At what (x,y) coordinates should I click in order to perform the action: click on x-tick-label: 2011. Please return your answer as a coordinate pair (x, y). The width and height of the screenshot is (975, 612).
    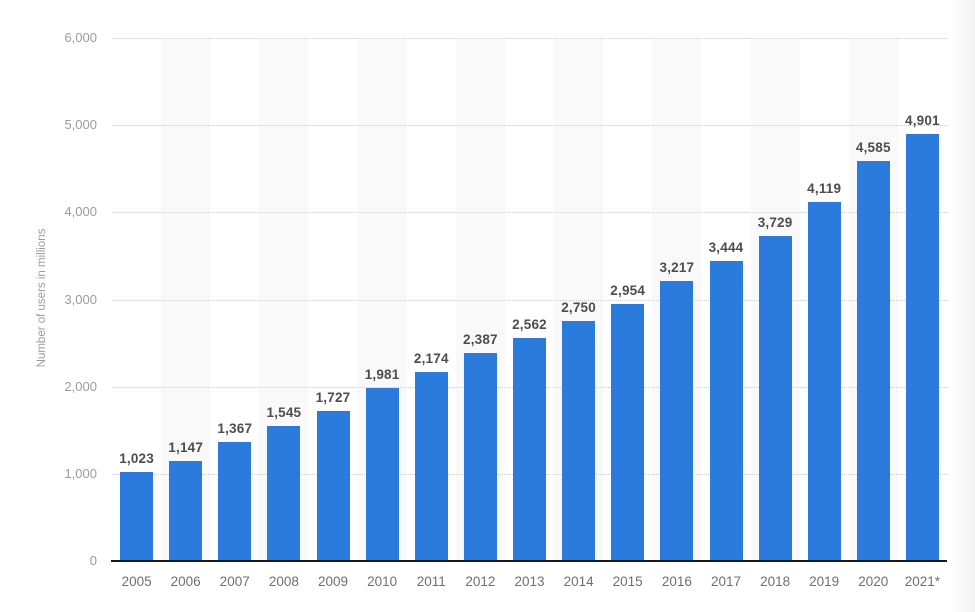
    Looking at the image, I should click on (431, 581).